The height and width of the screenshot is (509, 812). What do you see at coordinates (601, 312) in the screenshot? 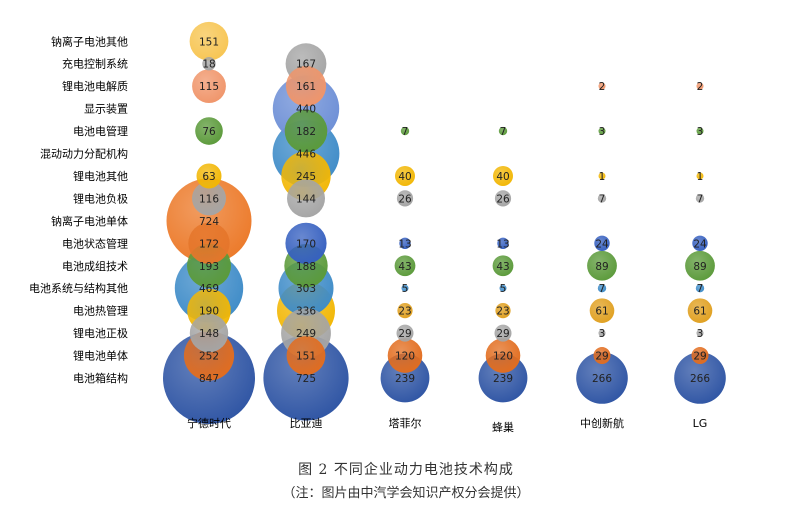
I see `data-label: 61` at bounding box center [601, 312].